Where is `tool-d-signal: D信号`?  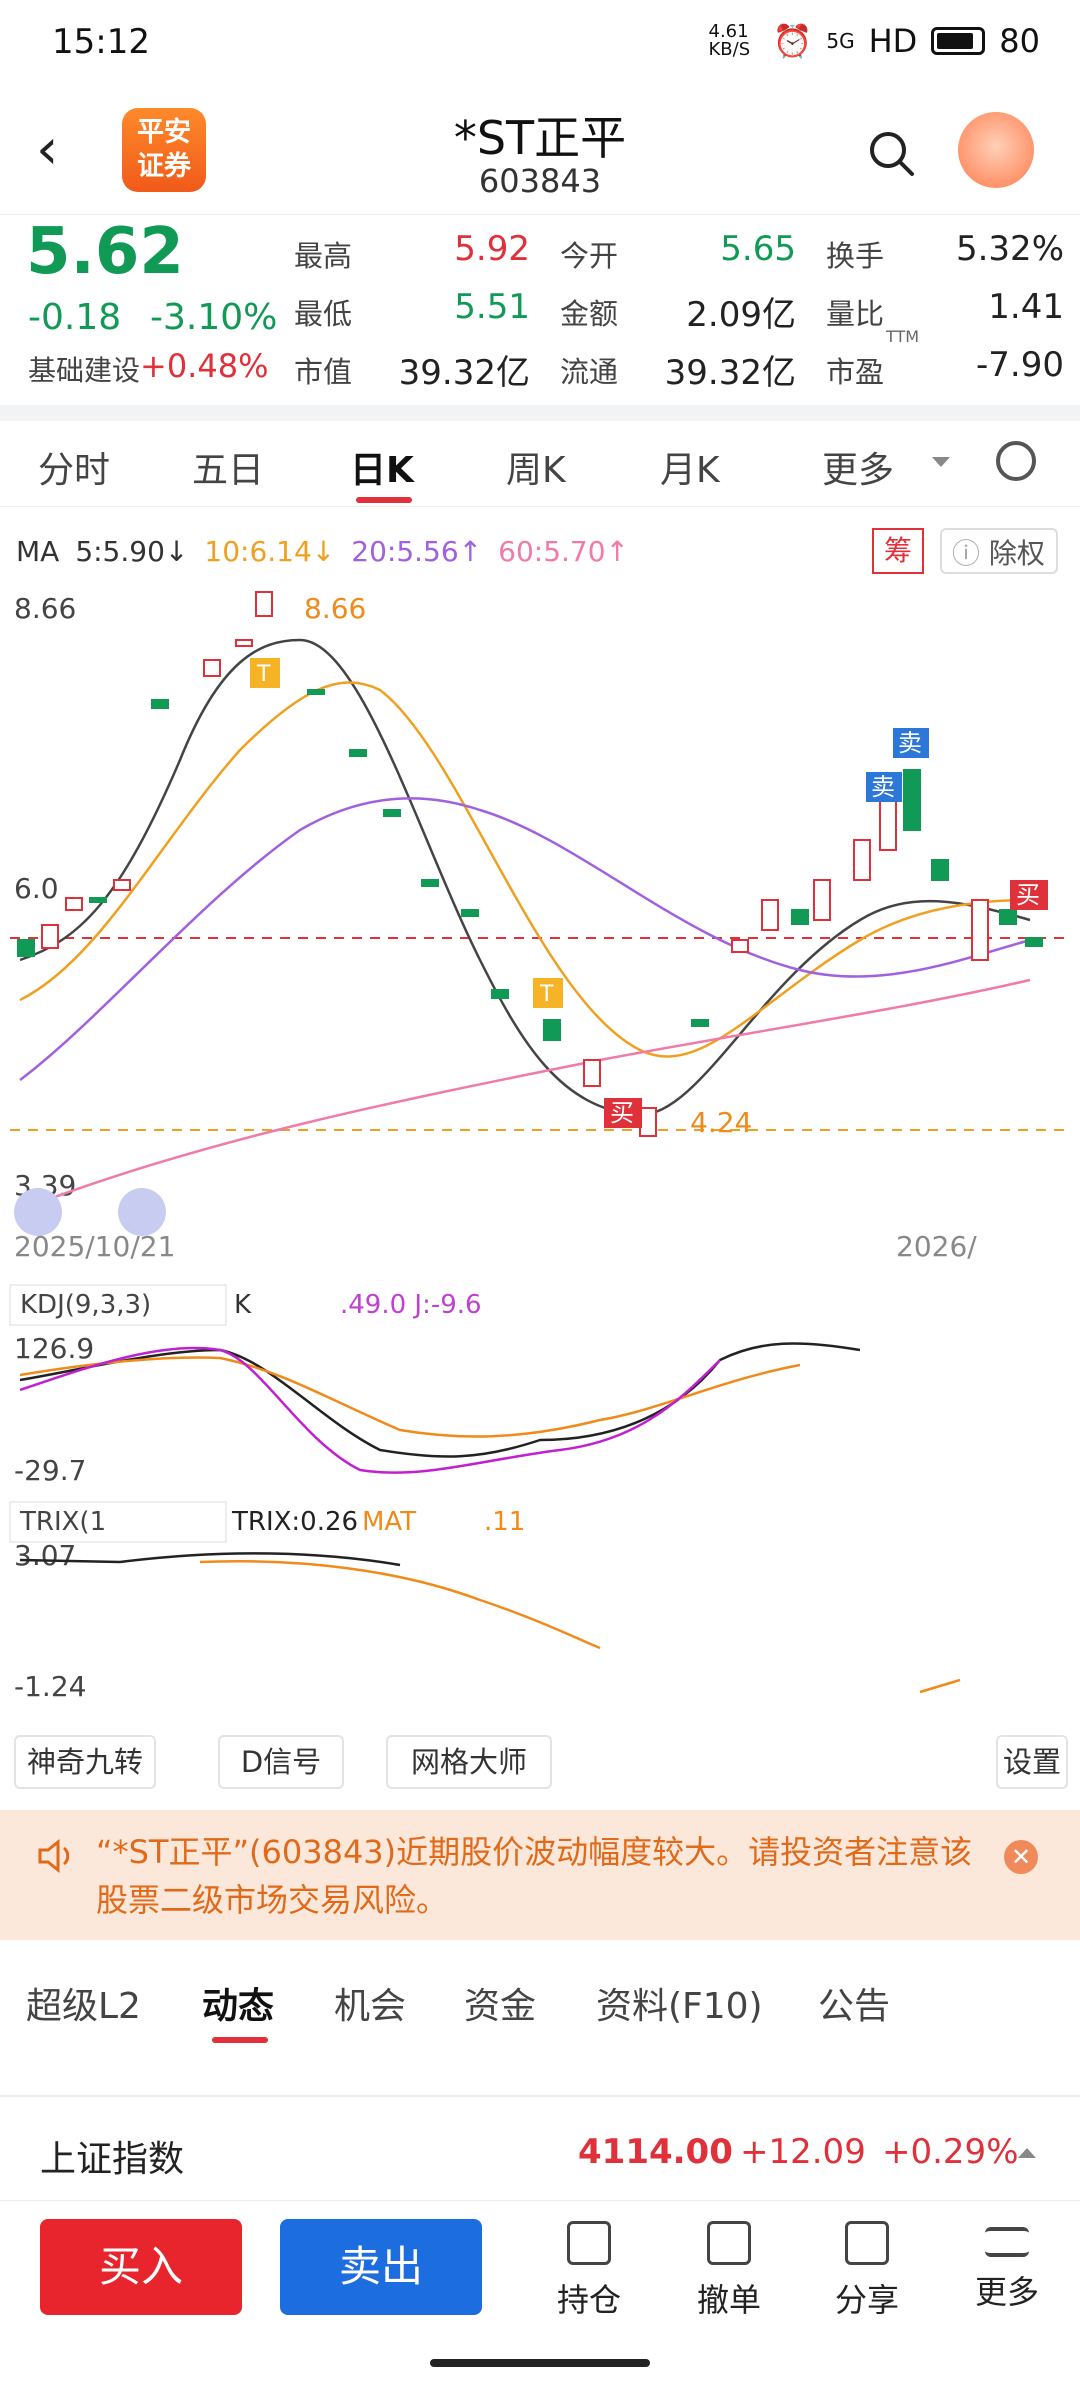
tool-d-signal: D信号 is located at coordinates (281, 1762).